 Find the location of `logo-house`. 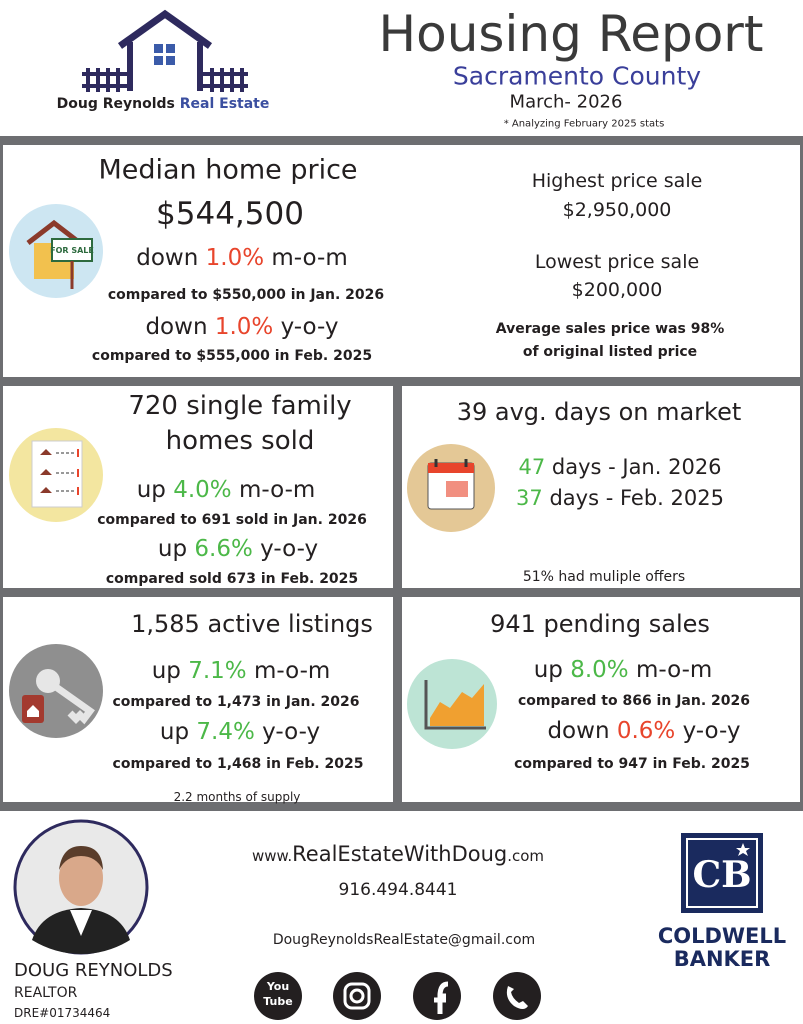

logo-house is located at coordinates (165, 50).